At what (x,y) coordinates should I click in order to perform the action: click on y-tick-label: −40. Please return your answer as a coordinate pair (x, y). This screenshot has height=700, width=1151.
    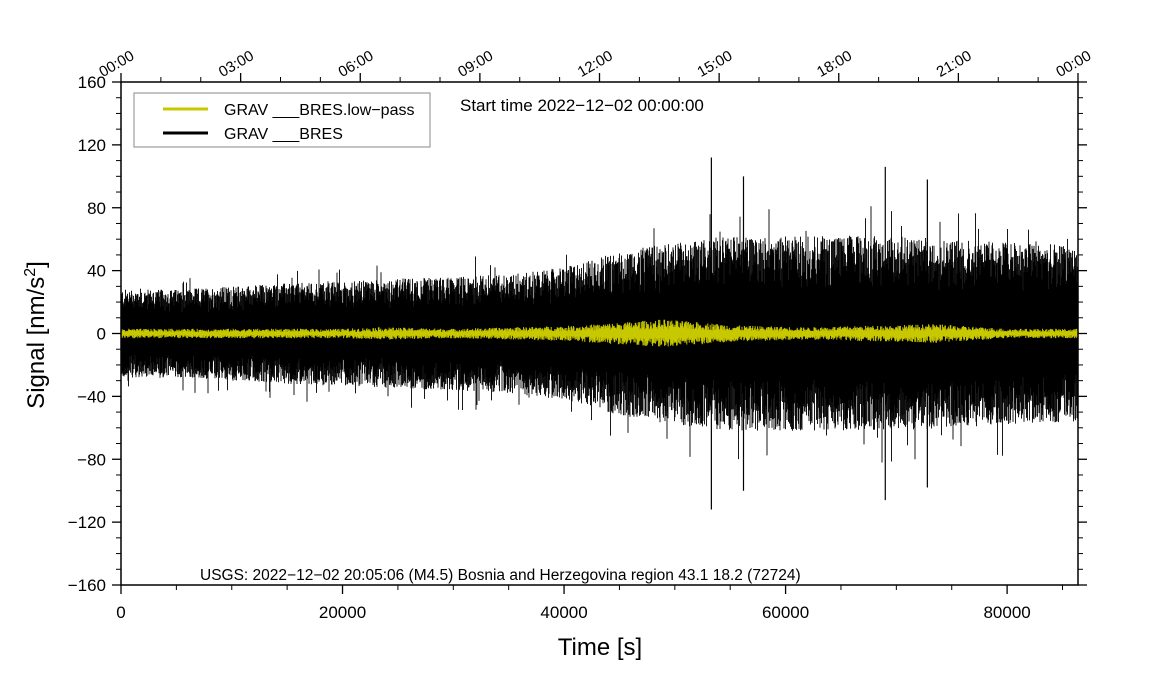
    Looking at the image, I should click on (91, 396).